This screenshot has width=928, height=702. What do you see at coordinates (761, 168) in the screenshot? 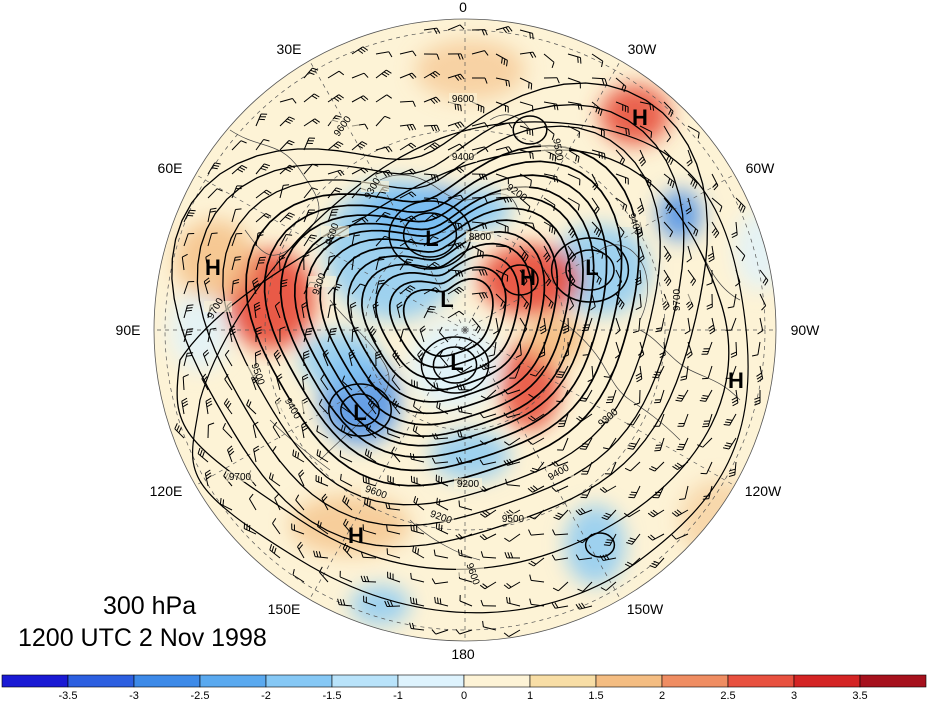
I see `longitude-label: 60W` at bounding box center [761, 168].